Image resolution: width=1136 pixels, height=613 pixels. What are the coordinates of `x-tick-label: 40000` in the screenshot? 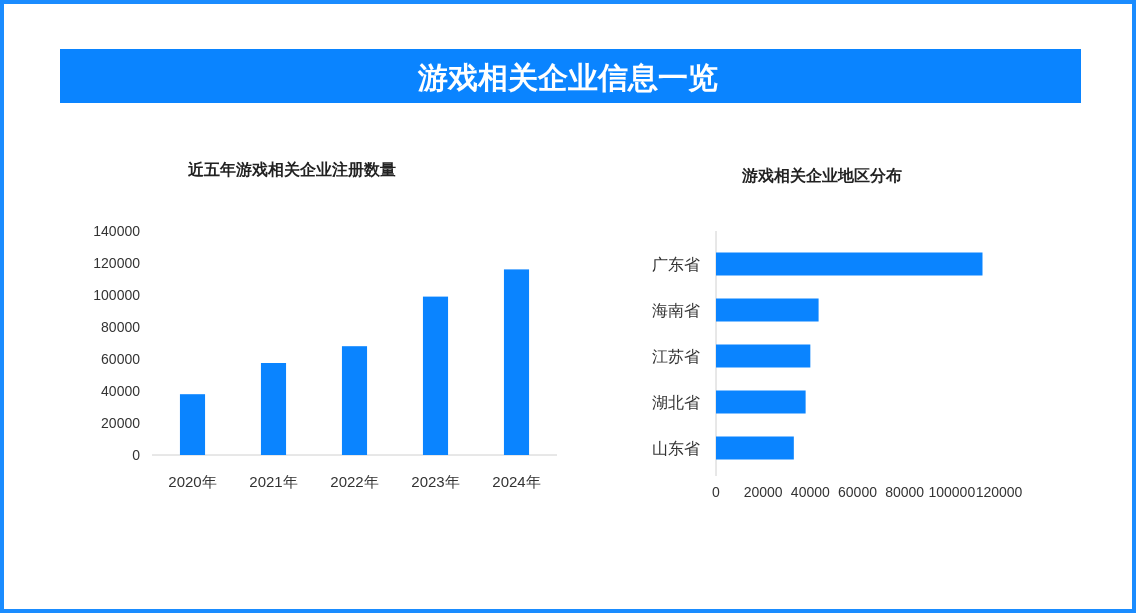 It's located at (810, 492).